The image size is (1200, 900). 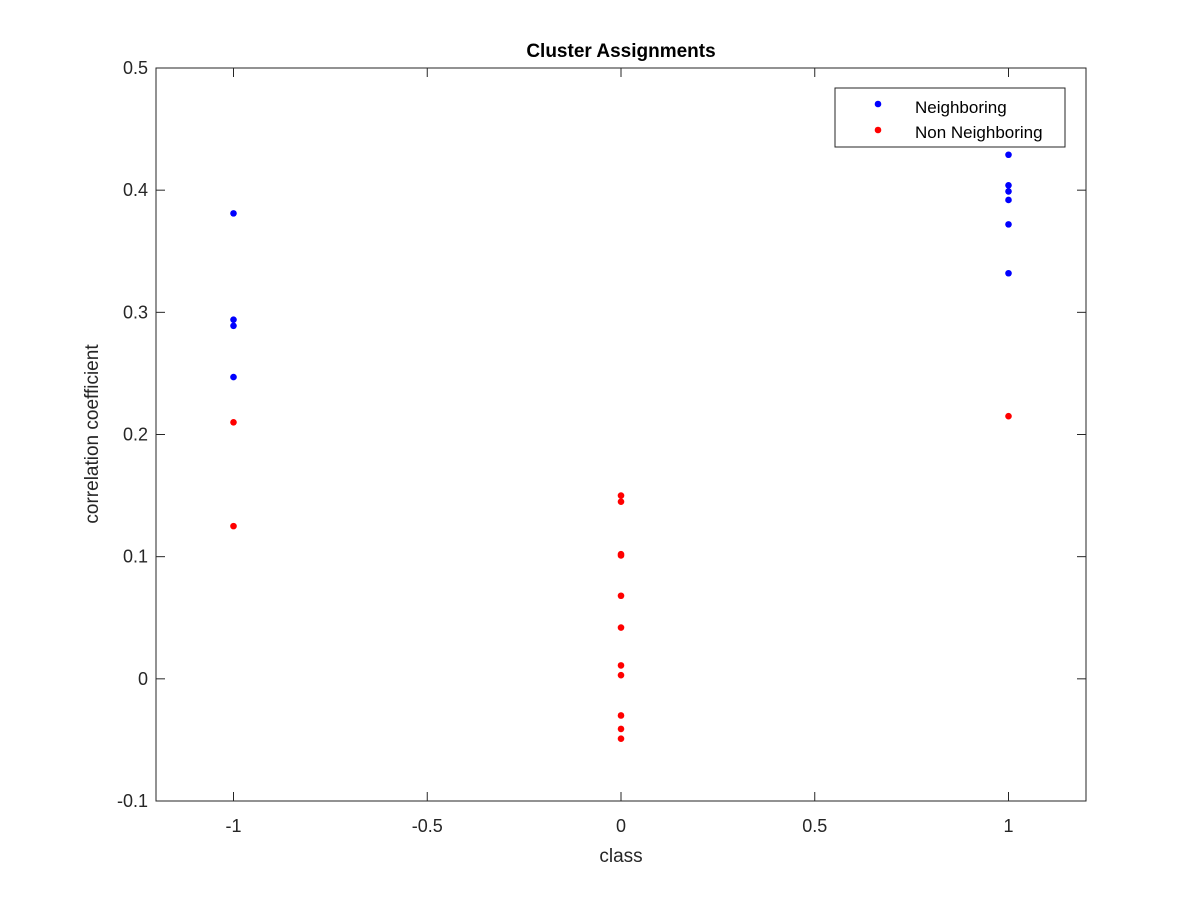 I want to click on x-tick-label: -0.5, so click(x=427, y=826).